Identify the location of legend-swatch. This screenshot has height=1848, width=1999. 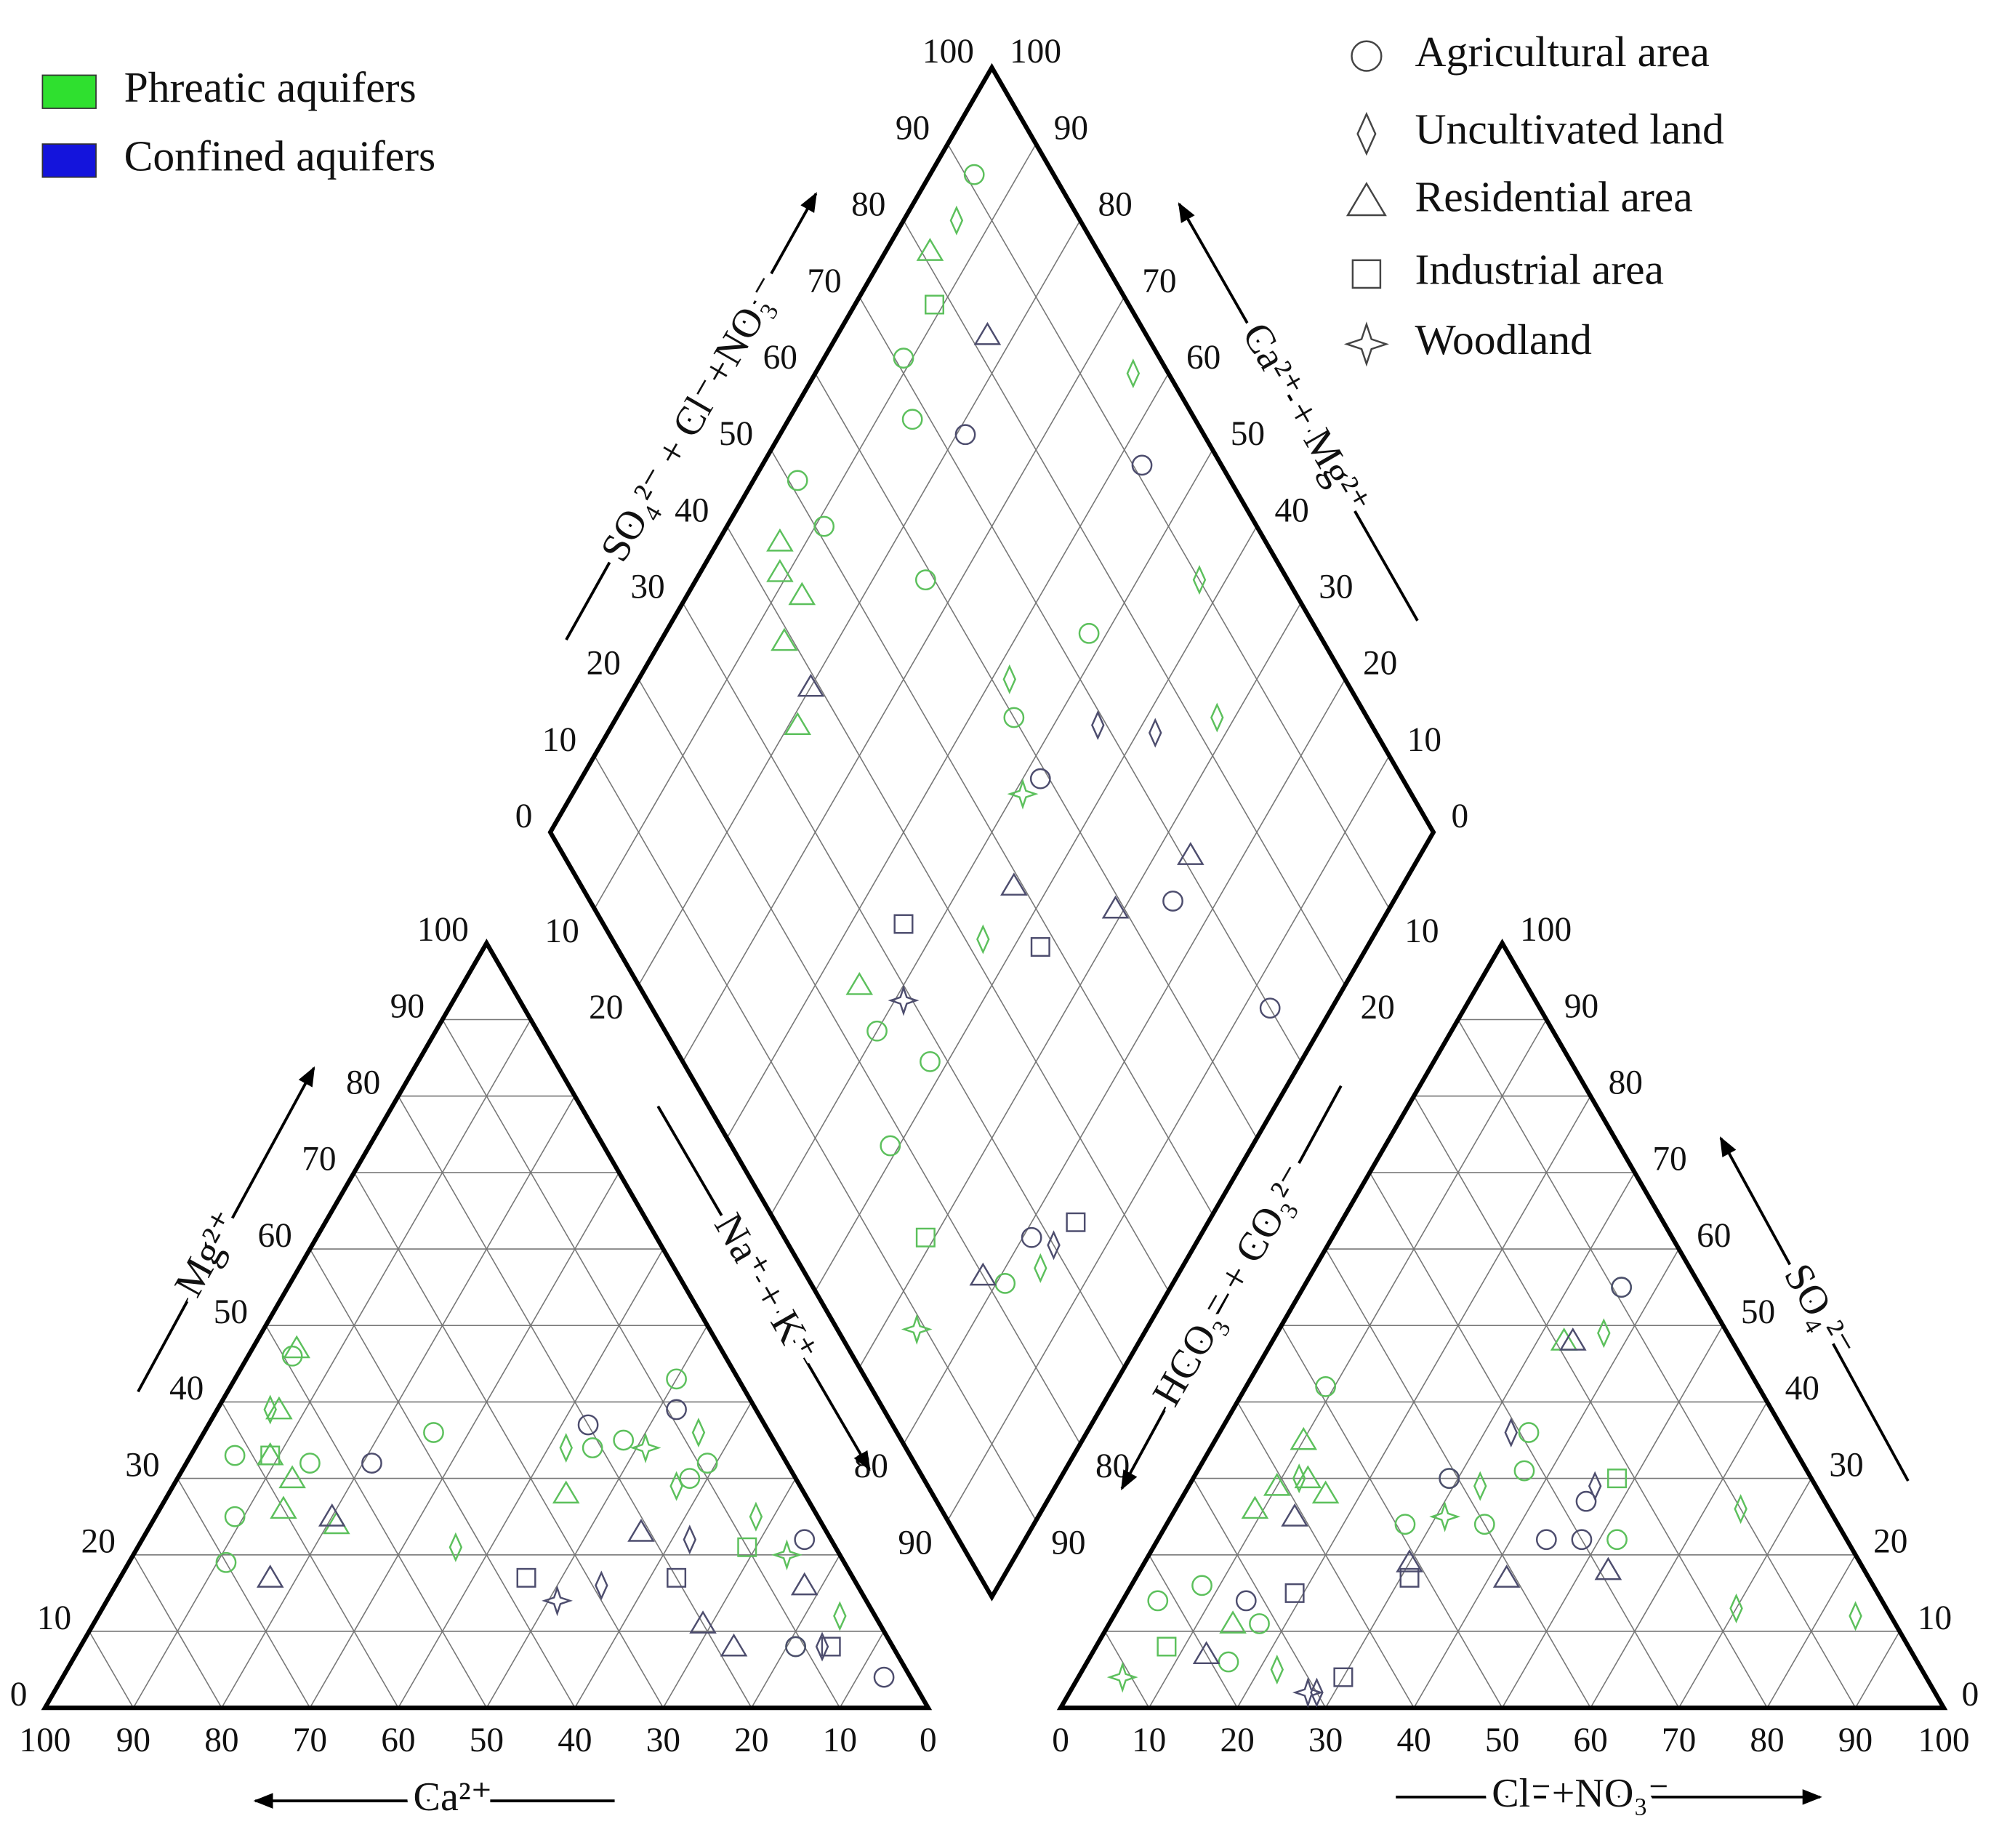
(69, 160).